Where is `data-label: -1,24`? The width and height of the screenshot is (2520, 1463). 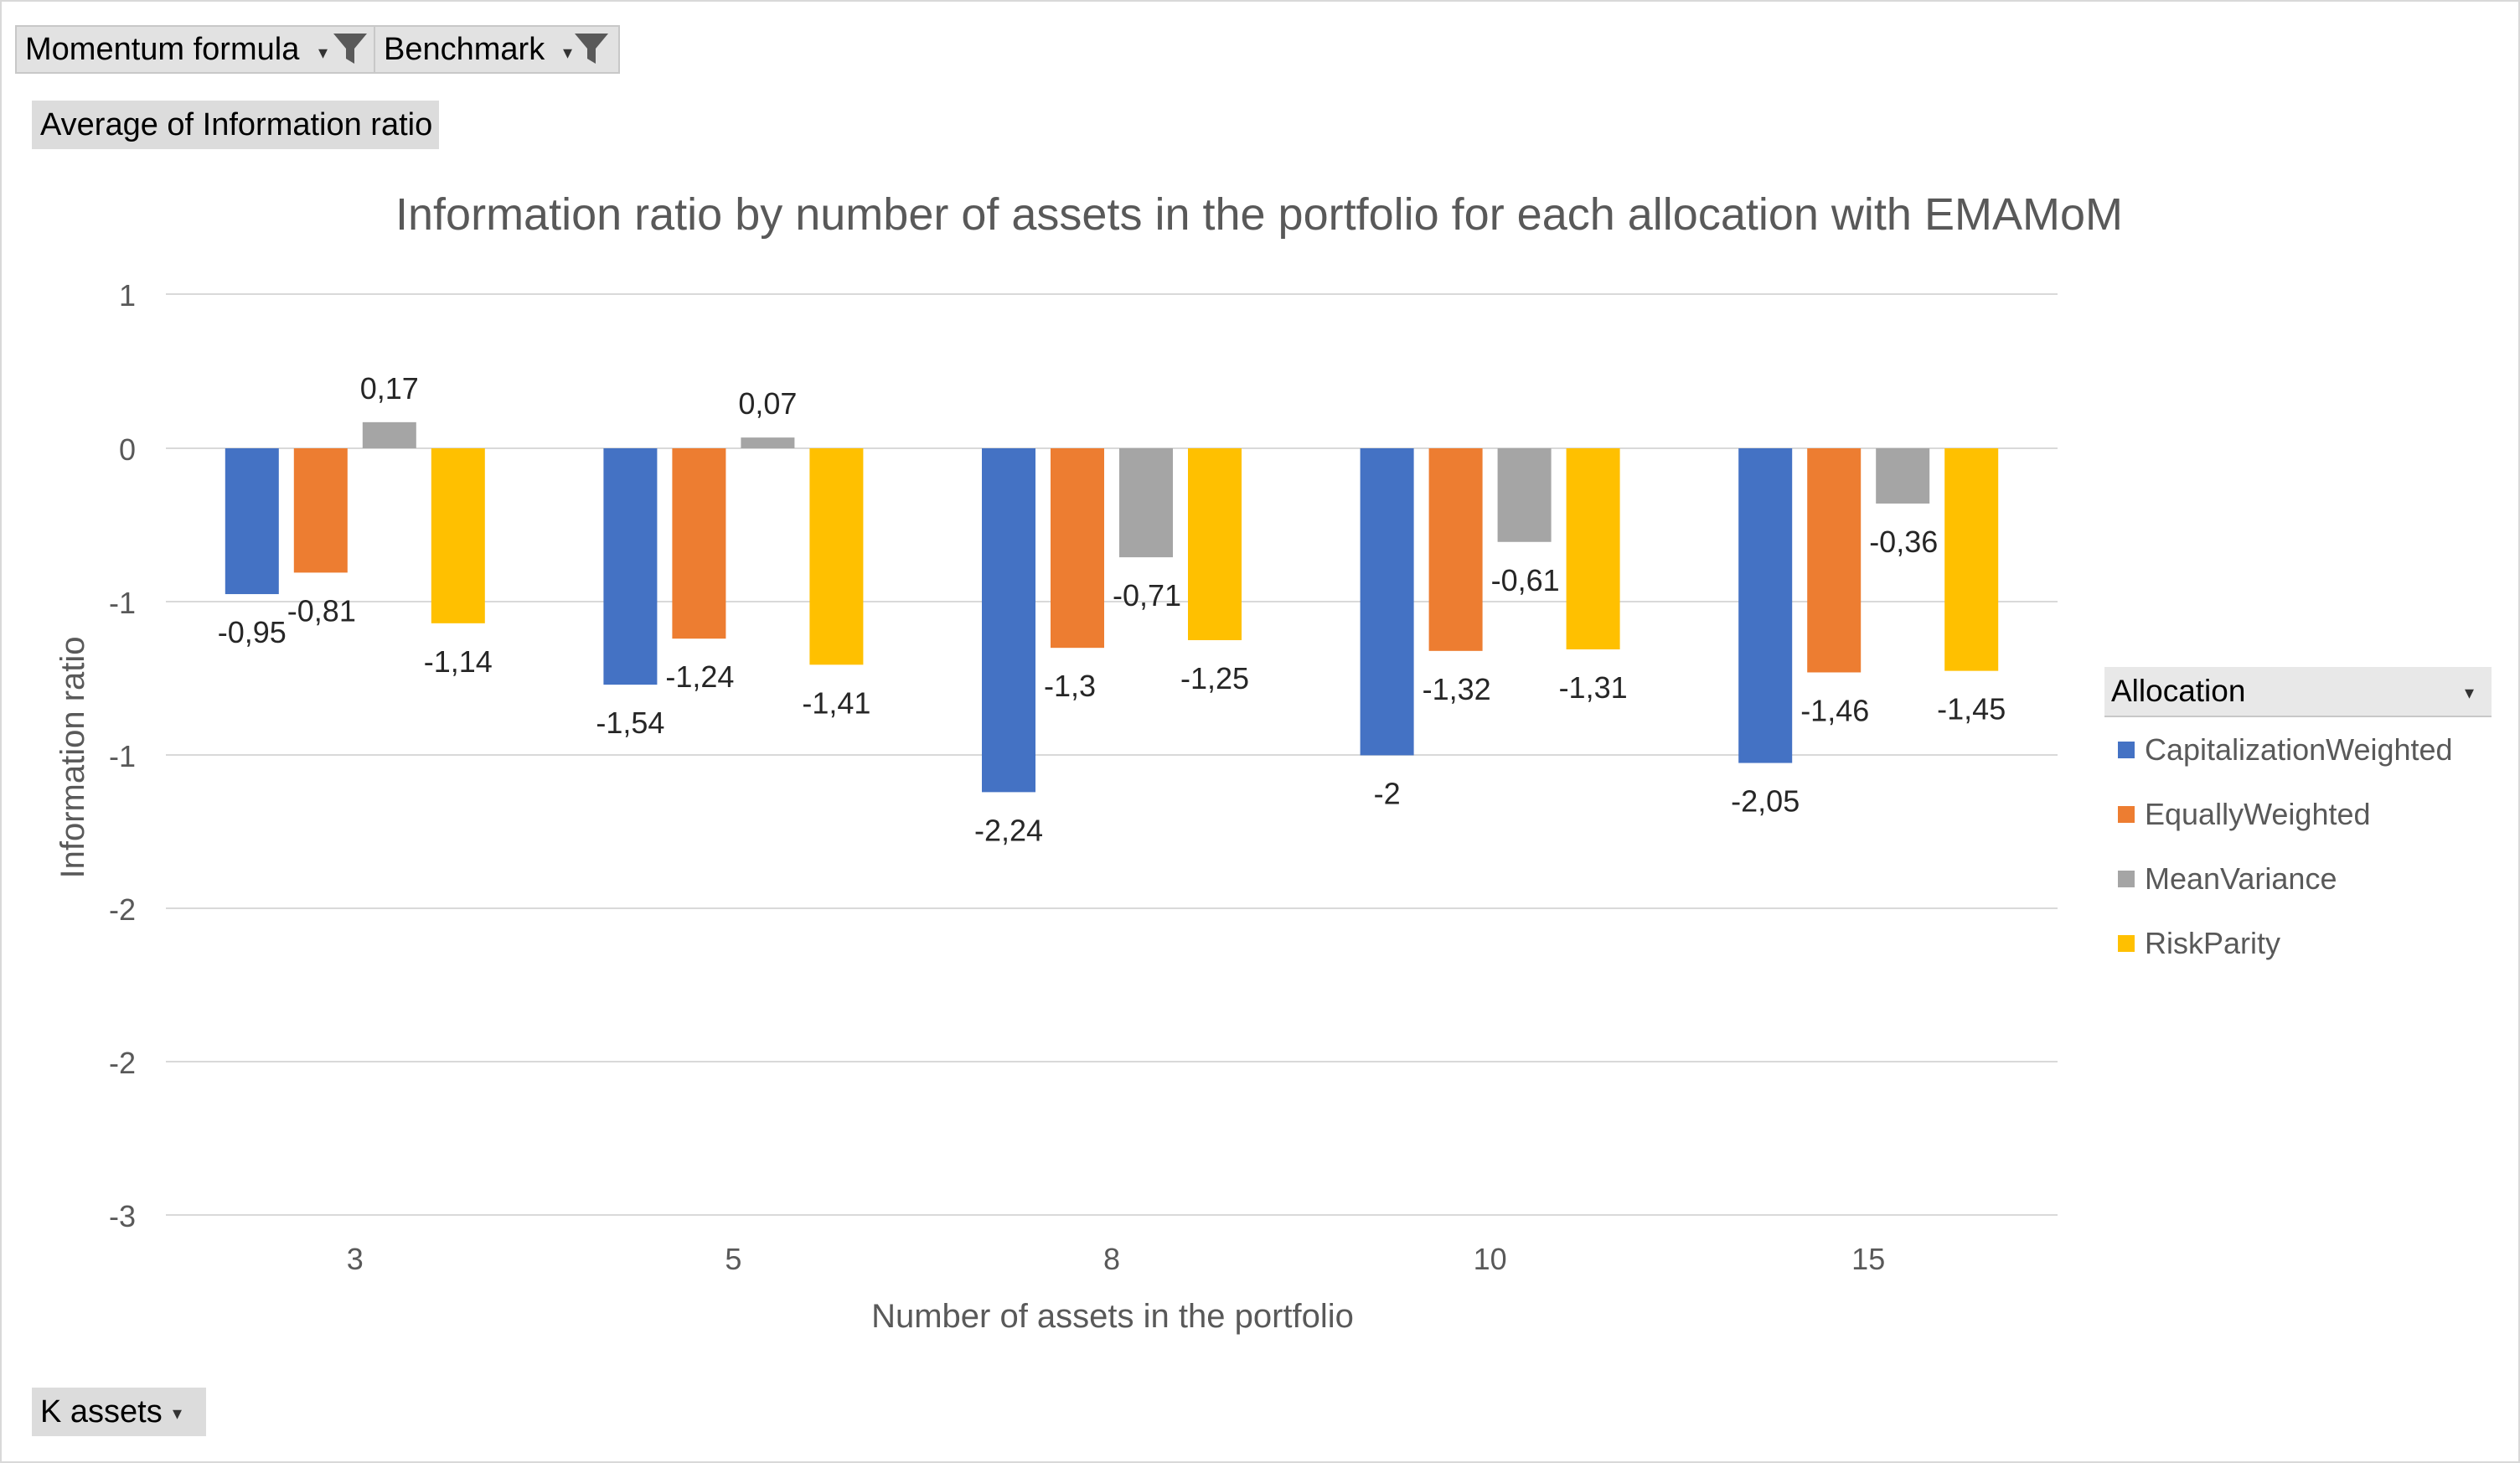 data-label: -1,24 is located at coordinates (699, 677).